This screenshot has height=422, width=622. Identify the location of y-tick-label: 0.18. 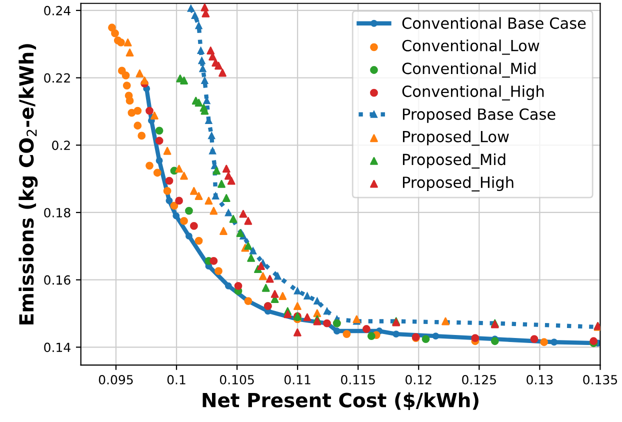
(57, 213).